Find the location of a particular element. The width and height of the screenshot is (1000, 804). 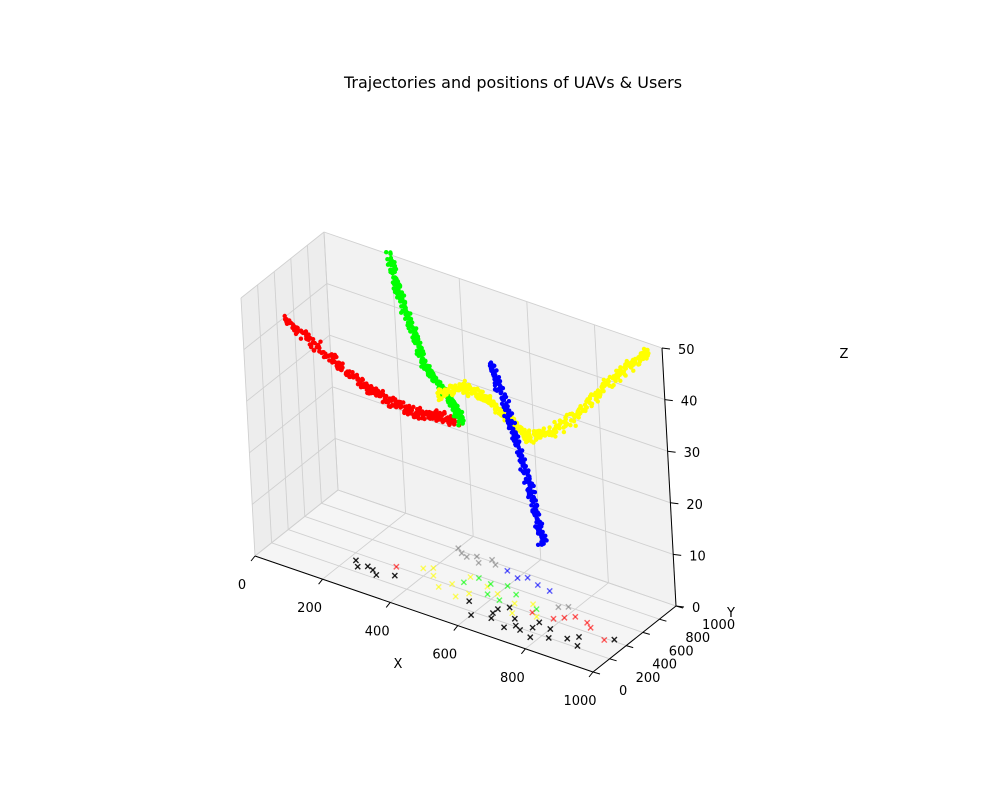

x-gridline is located at coordinates (601, 453).